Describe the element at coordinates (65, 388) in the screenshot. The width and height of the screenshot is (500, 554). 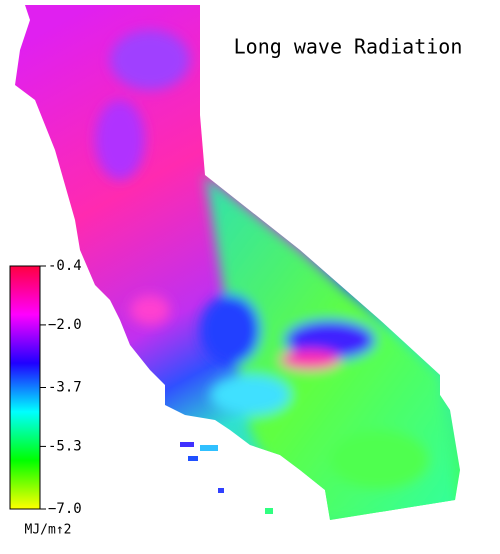
I see `colorbar-tick-label: -3.7` at that location.